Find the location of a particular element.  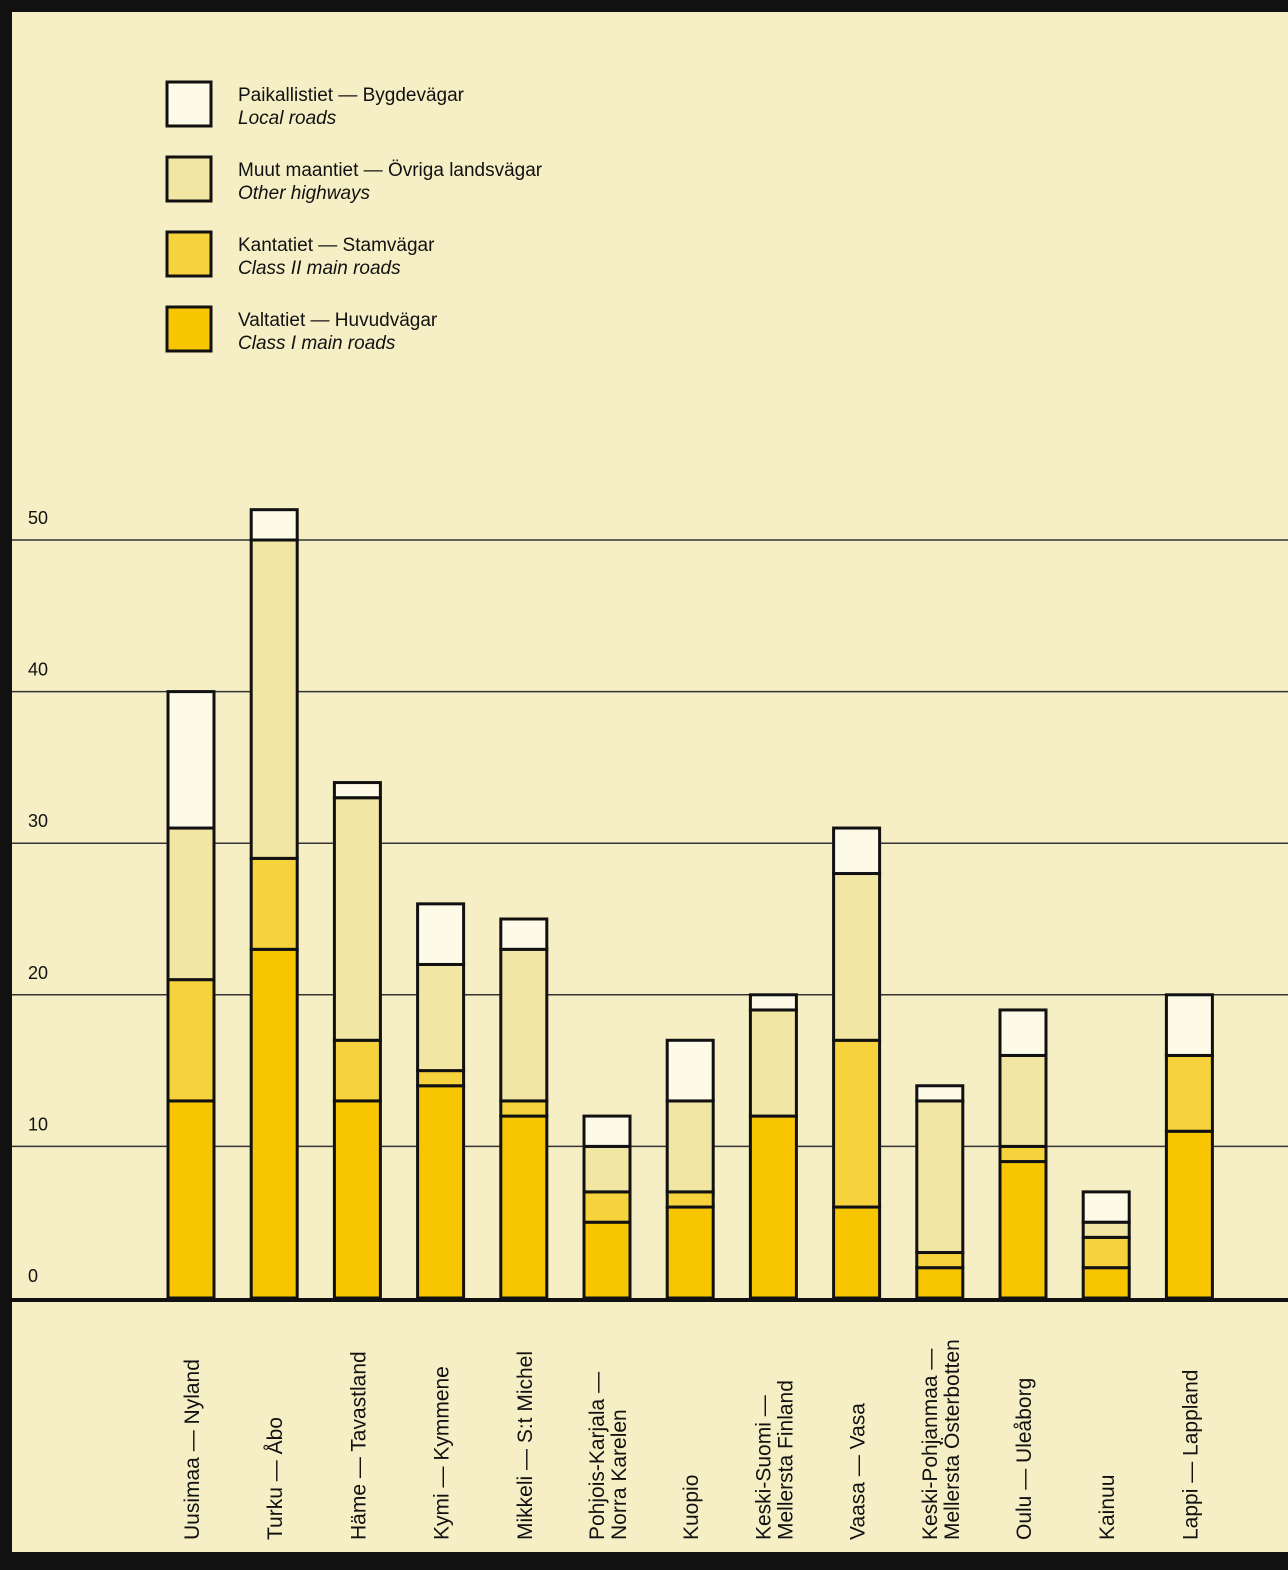

category-label-line: Oulu — Uleåborg is located at coordinates (1024, 1459).